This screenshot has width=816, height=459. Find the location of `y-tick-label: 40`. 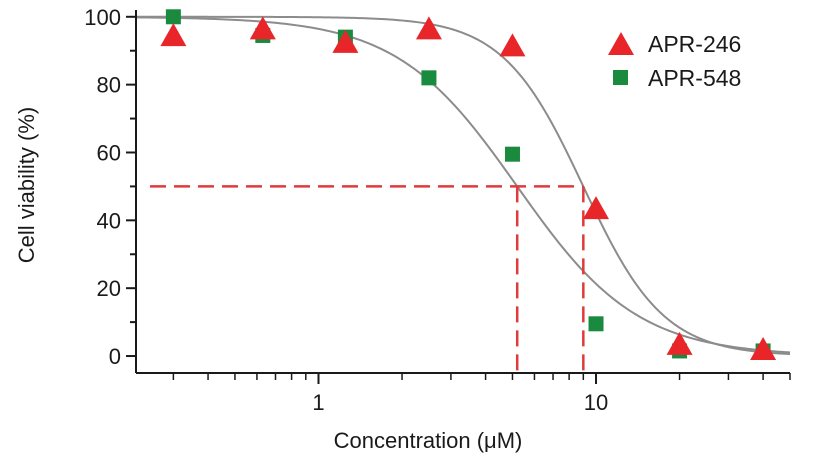

y-tick-label: 40 is located at coordinates (109, 220).